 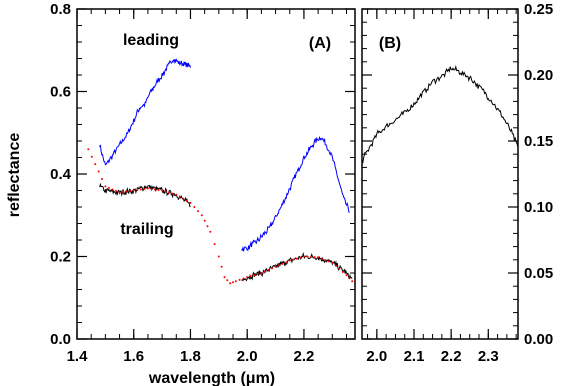 What do you see at coordinates (60, 9) in the screenshot?
I see `y-tick-label: 0.8` at bounding box center [60, 9].